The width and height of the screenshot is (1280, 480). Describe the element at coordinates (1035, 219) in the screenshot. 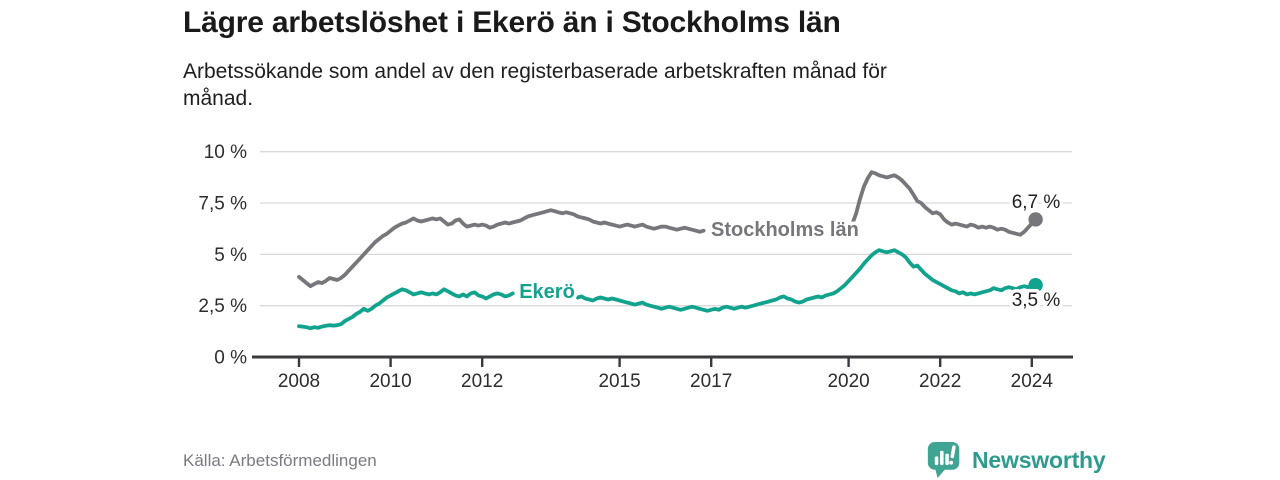

I see `series-end-dot-Stockholms län` at that location.